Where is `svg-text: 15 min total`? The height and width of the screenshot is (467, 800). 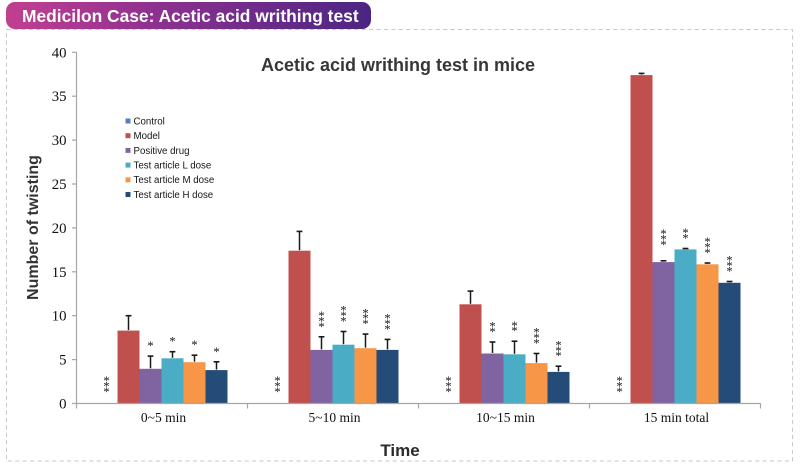
svg-text: 15 min total is located at coordinates (676, 417).